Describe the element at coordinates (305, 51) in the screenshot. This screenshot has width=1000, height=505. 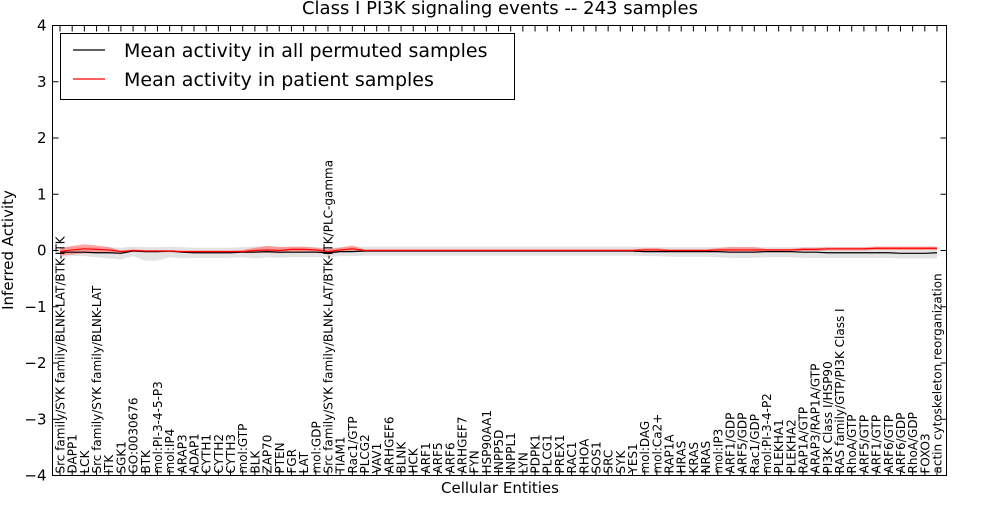
I see `legend-label-permuted: Mean activity in all permuted samples` at that location.